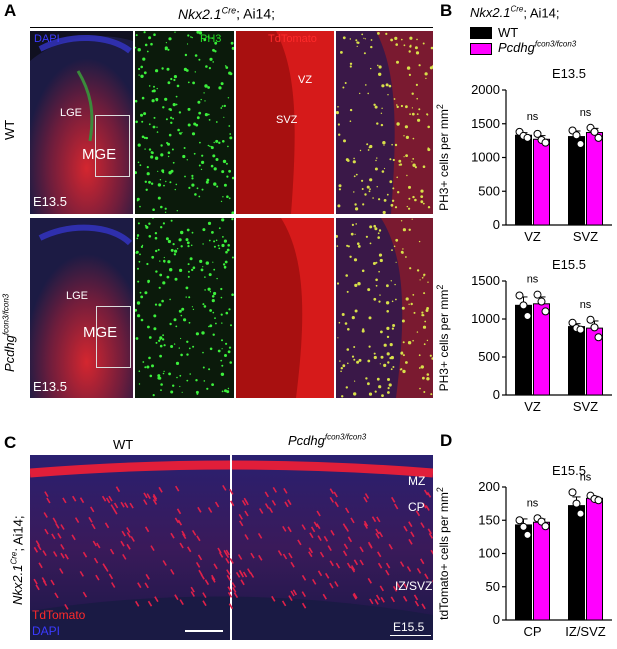 The height and width of the screenshot is (649, 617). I want to click on region-label-lge-mutant: LGE, so click(77, 296).